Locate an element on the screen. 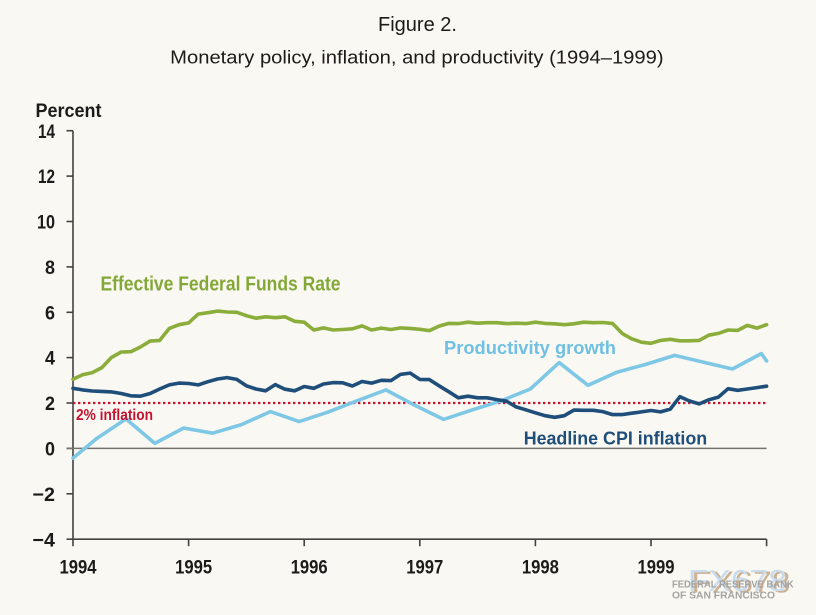 The height and width of the screenshot is (615, 816). svg-text: 6 is located at coordinates (50, 313).